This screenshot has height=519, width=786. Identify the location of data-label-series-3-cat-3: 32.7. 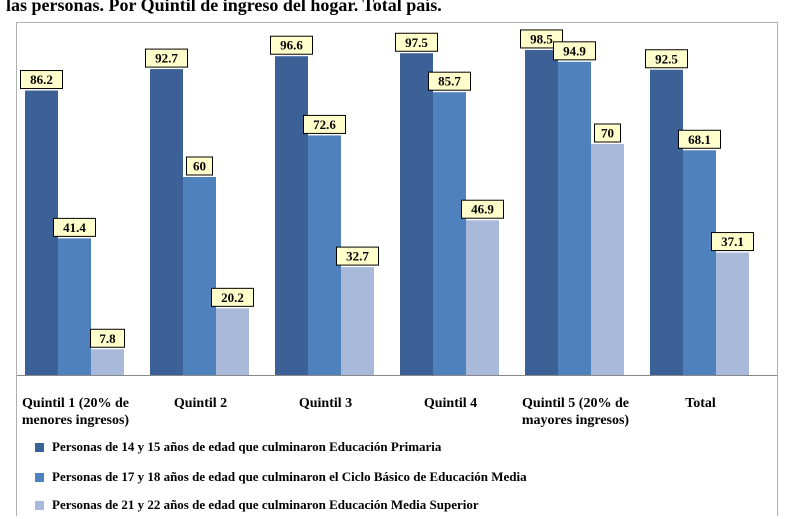
(357, 256).